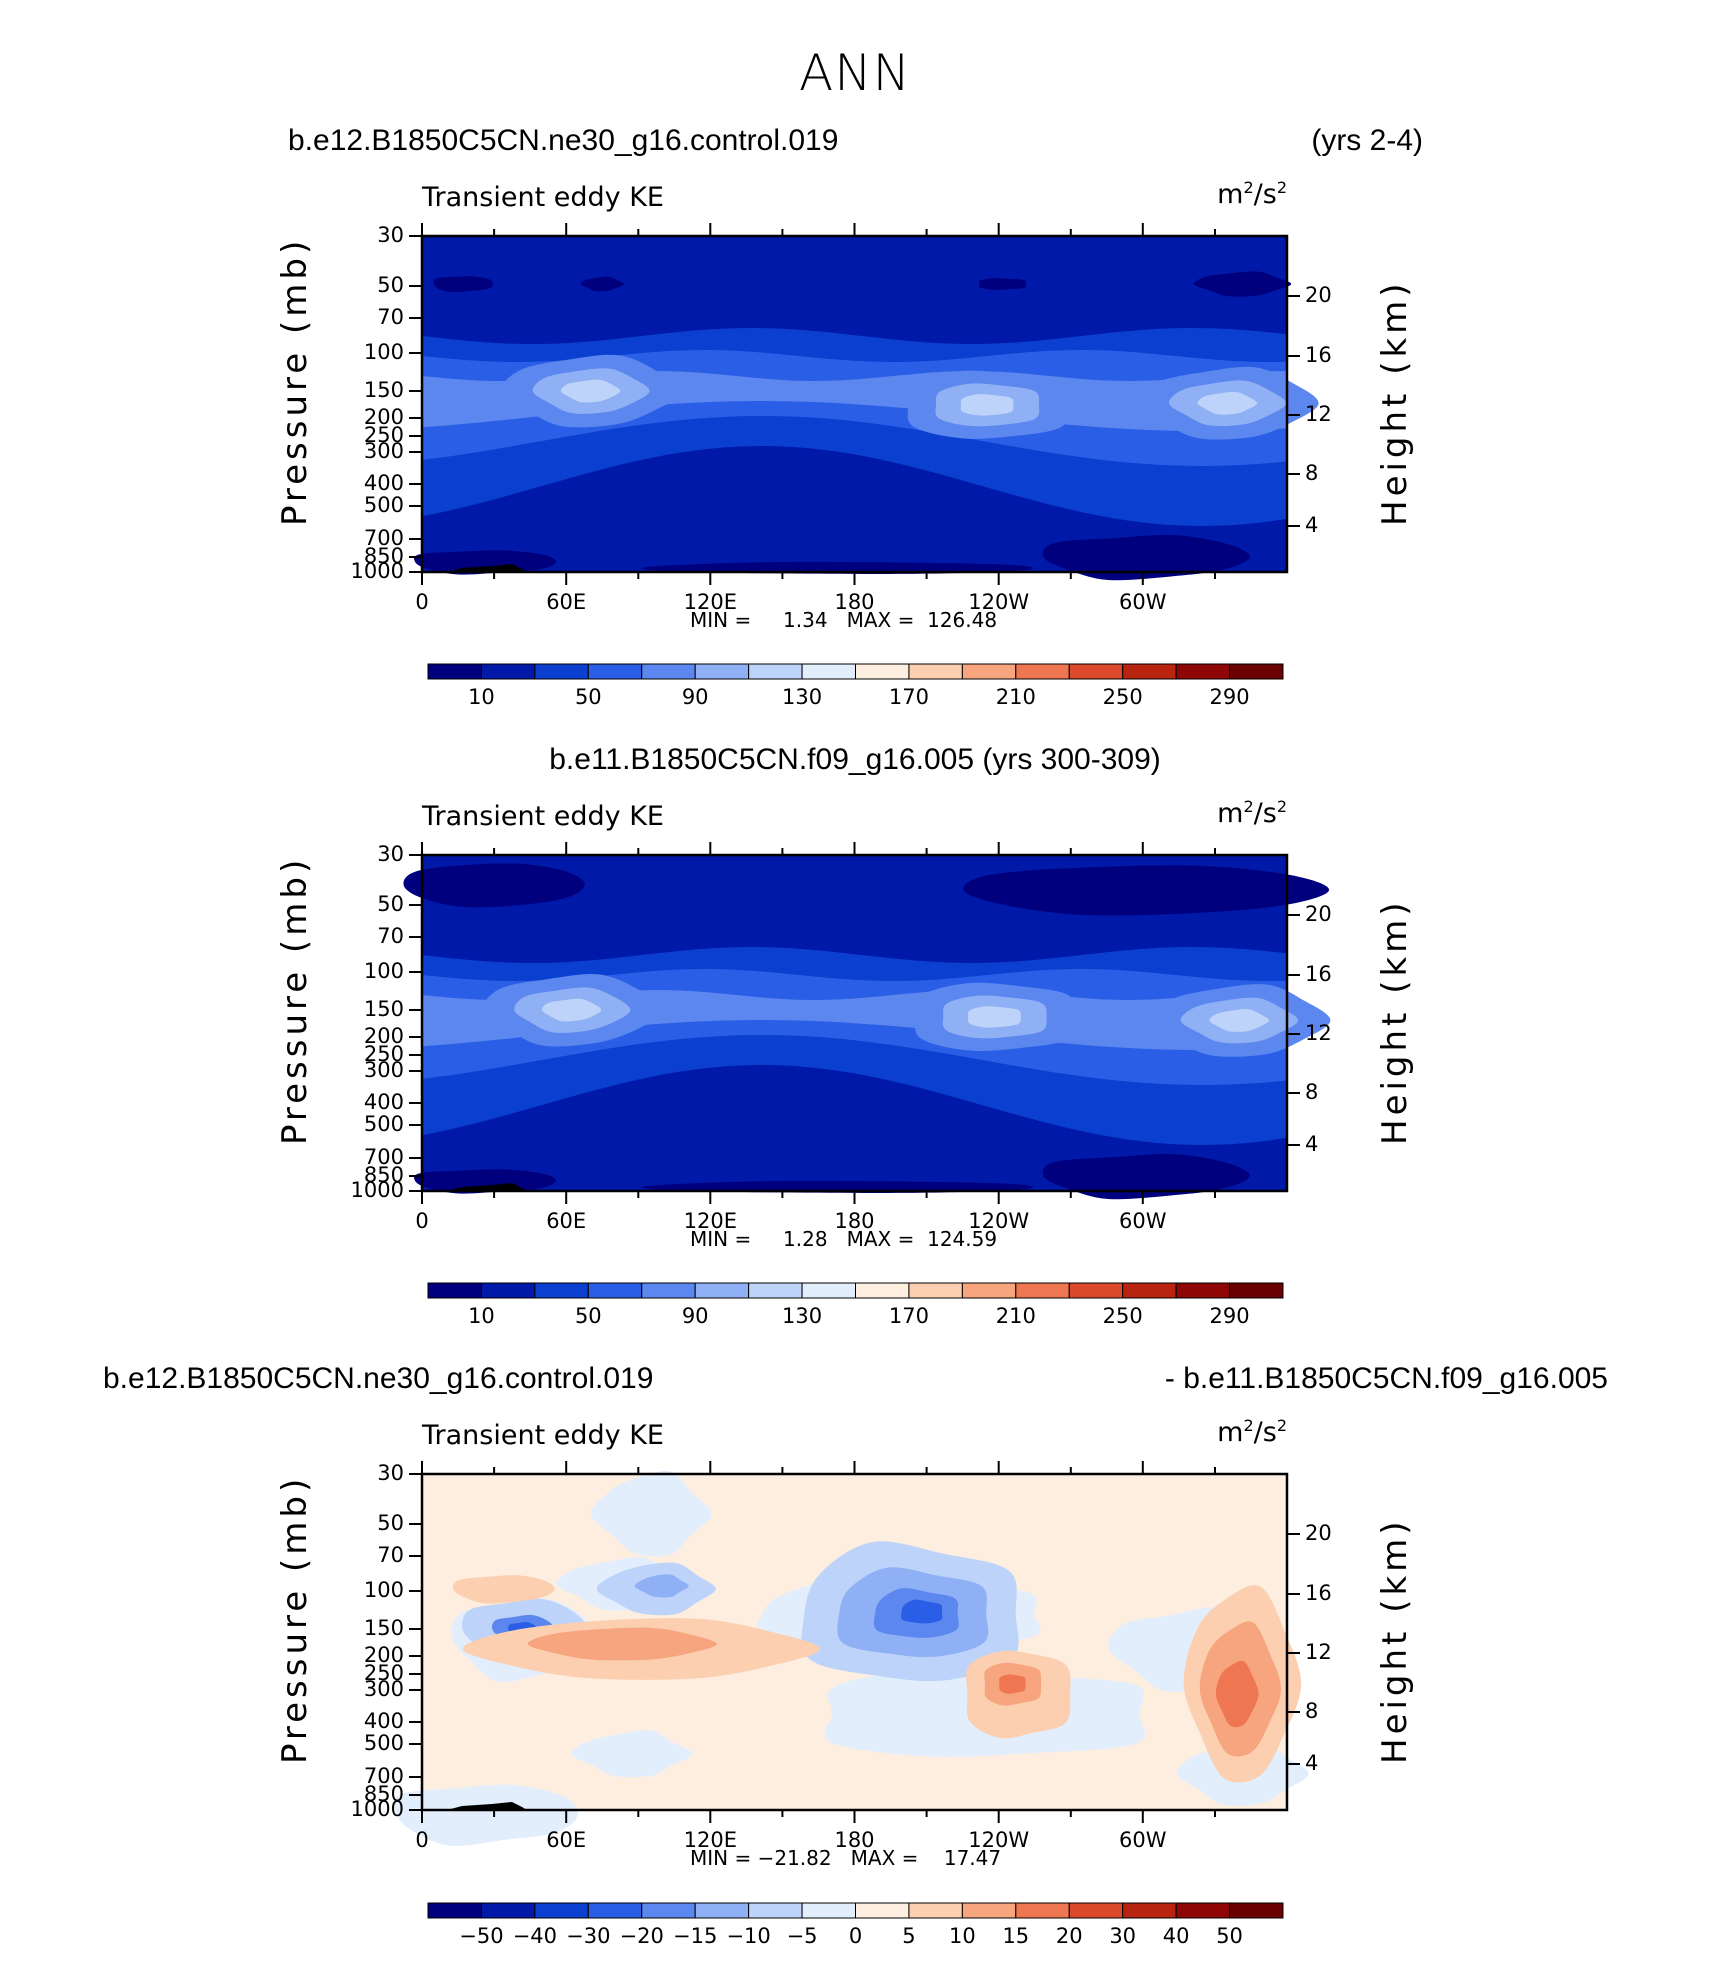  I want to click on colorbar-label: 130, so click(802, 1316).